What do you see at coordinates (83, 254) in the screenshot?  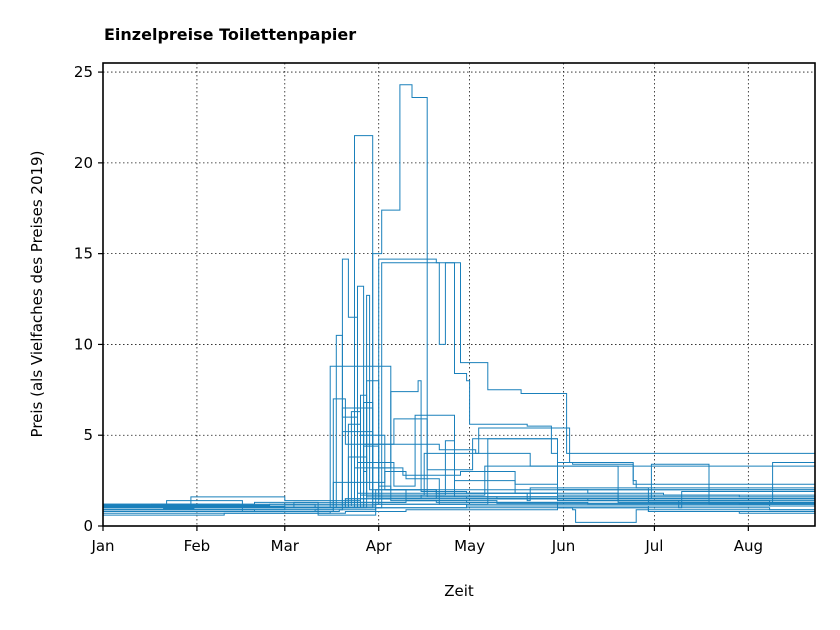 I see `y-tick-label: 15` at bounding box center [83, 254].